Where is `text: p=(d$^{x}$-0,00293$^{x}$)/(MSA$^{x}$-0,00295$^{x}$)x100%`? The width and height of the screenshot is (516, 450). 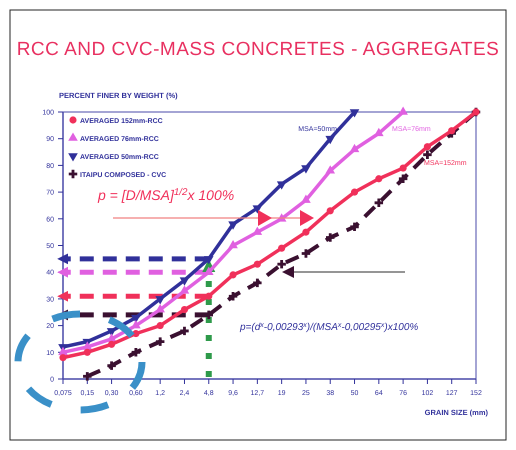
text: p=(d$^{x}$-0,00293$^{x}$)/(MSA$^{x}$-0,00295$^{x}$)x100% is located at coordinates (329, 327).